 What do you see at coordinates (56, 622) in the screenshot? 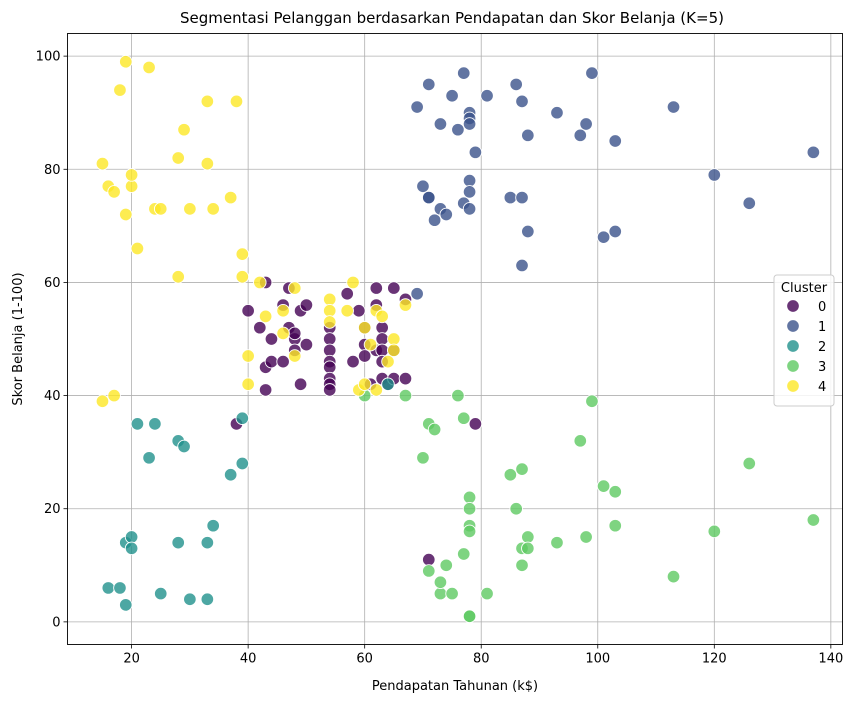
I see `y-tick-label: 0` at bounding box center [56, 622].